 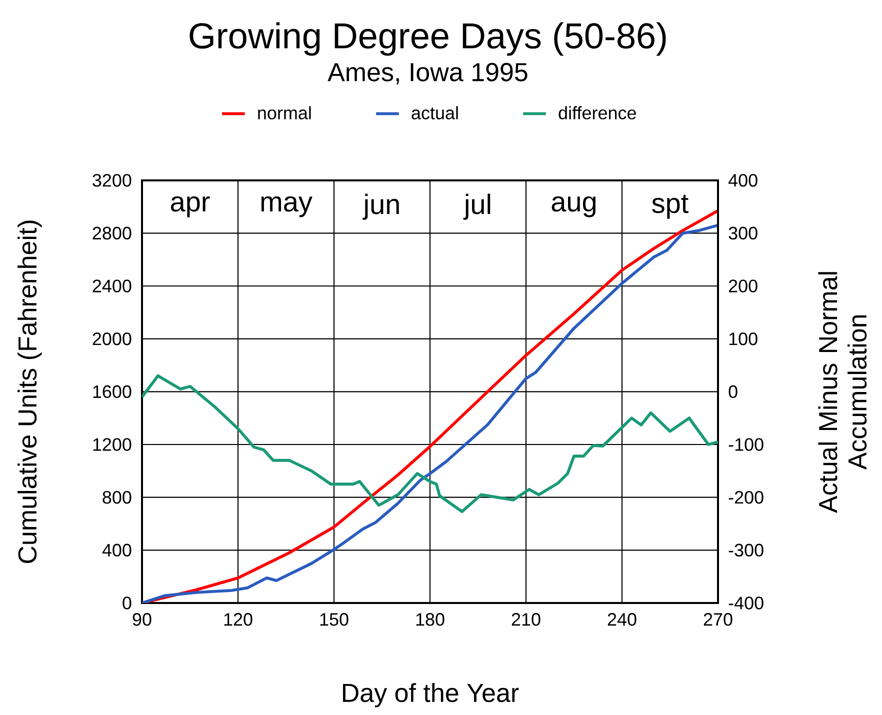 I want to click on y-tick-label: 800, so click(x=117, y=497).